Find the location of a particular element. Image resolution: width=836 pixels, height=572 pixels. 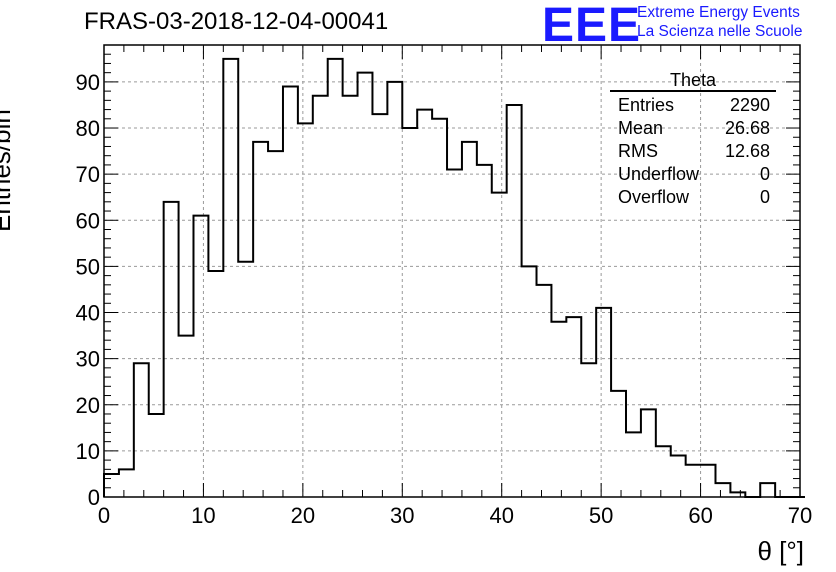

y-tick-label: 80 is located at coordinates (88, 128).